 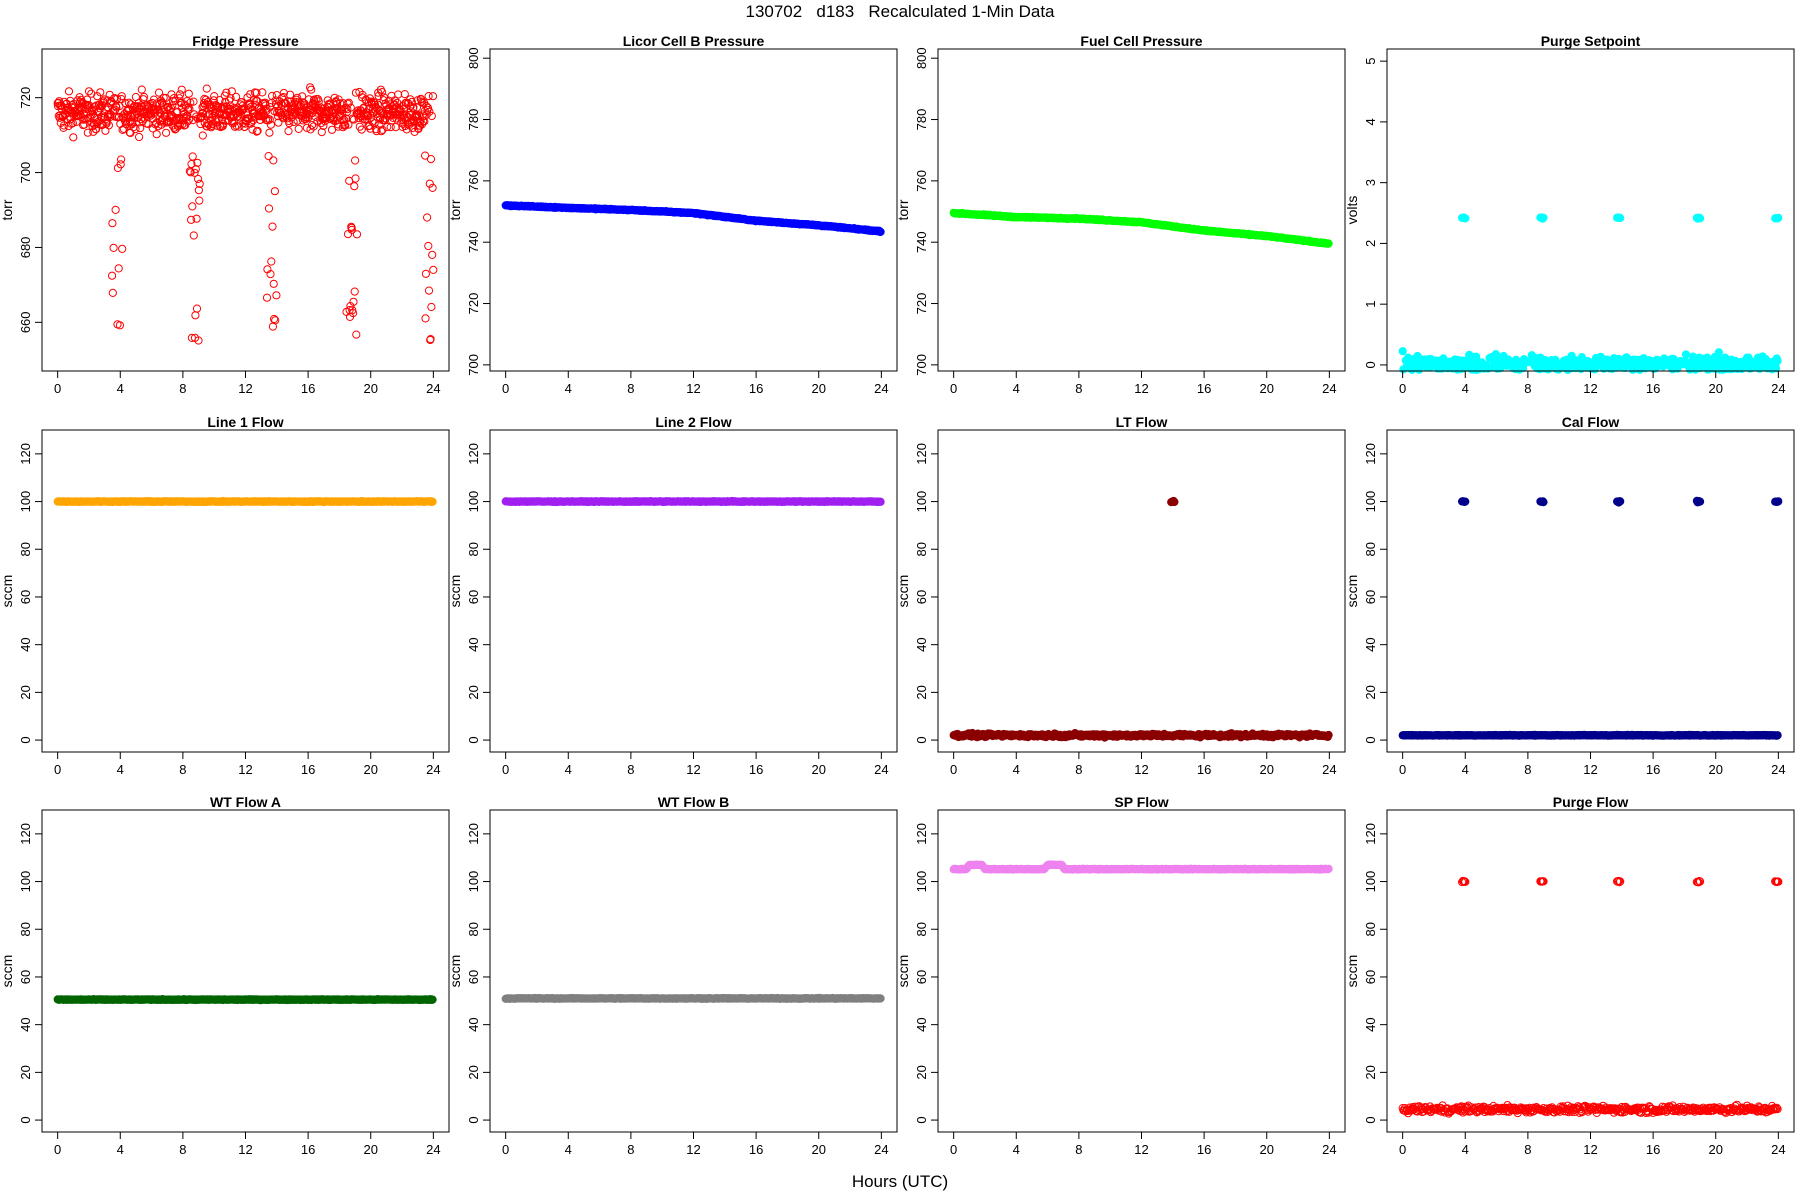 What do you see at coordinates (25, 692) in the screenshot?
I see `y-tick-label: 20` at bounding box center [25, 692].